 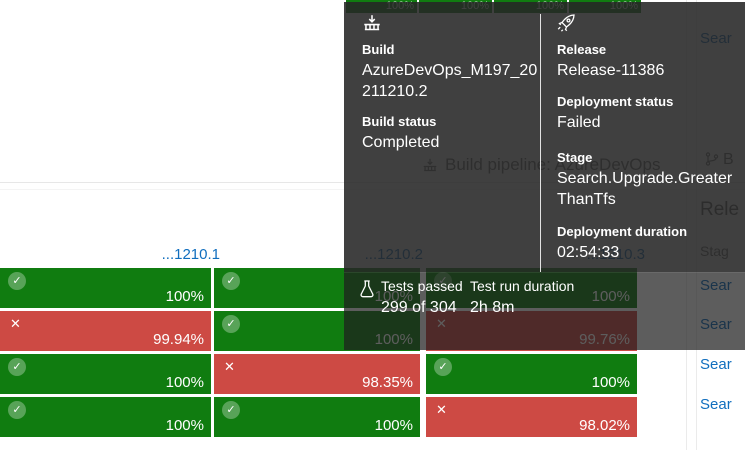 I want to click on build-status-value: Completed, so click(x=401, y=142).